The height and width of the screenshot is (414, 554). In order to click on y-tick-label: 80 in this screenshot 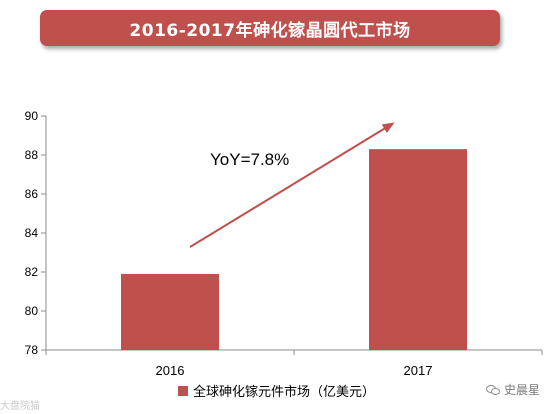, I will do `click(32, 311)`.